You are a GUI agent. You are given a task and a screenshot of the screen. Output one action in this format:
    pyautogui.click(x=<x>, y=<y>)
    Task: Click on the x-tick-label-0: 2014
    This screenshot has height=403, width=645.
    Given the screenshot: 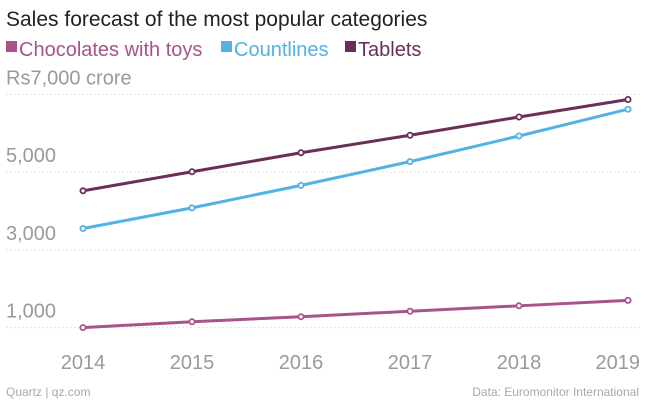 What is the action you would take?
    pyautogui.click(x=83, y=363)
    